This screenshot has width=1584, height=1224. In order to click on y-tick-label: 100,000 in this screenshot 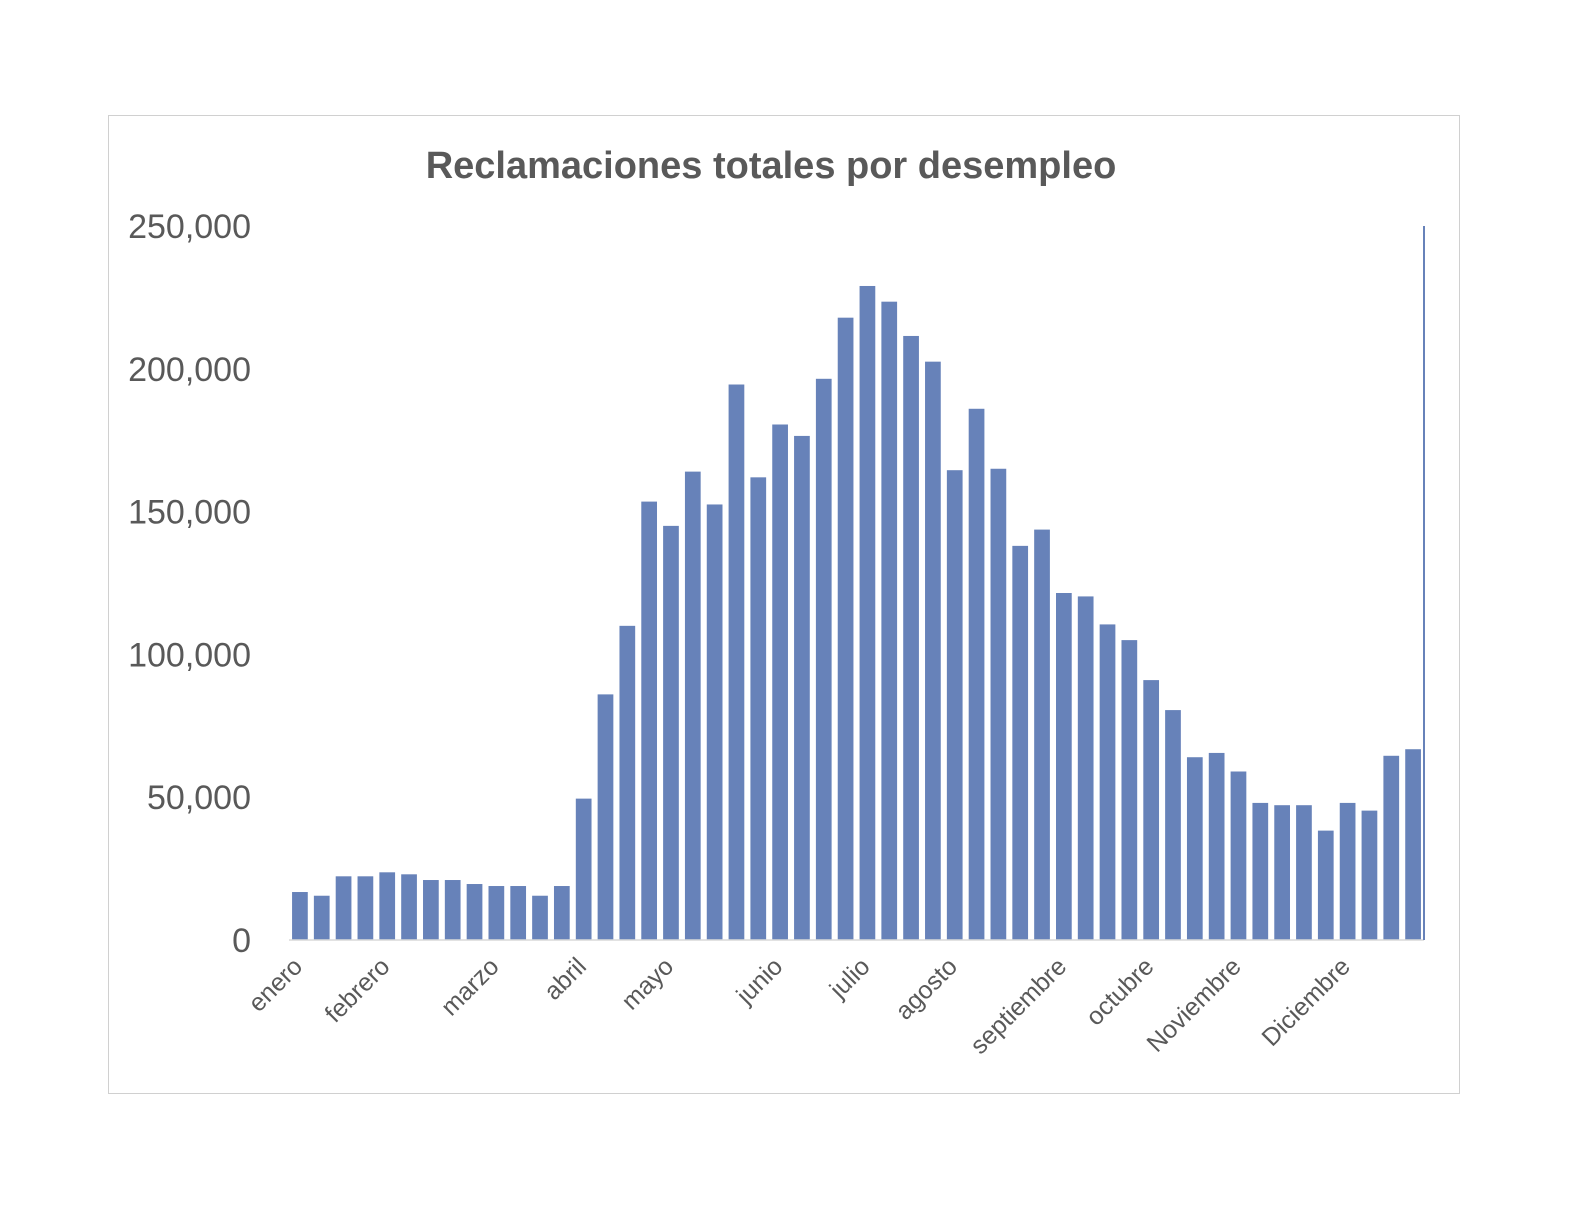, I will do `click(189, 655)`.